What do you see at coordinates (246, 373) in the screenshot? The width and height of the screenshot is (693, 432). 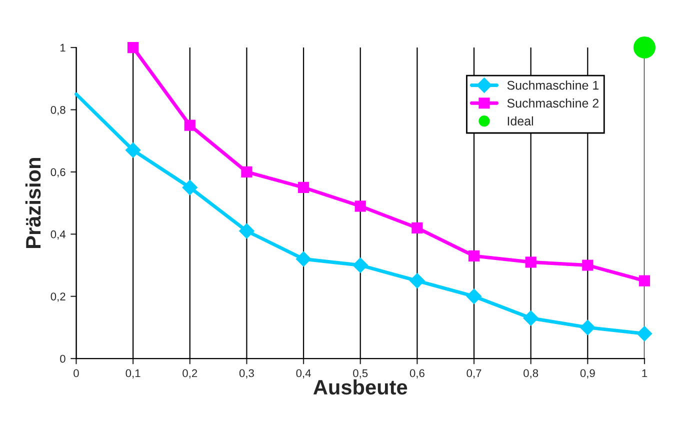 I see `x-tick-label: 0,3` at bounding box center [246, 373].